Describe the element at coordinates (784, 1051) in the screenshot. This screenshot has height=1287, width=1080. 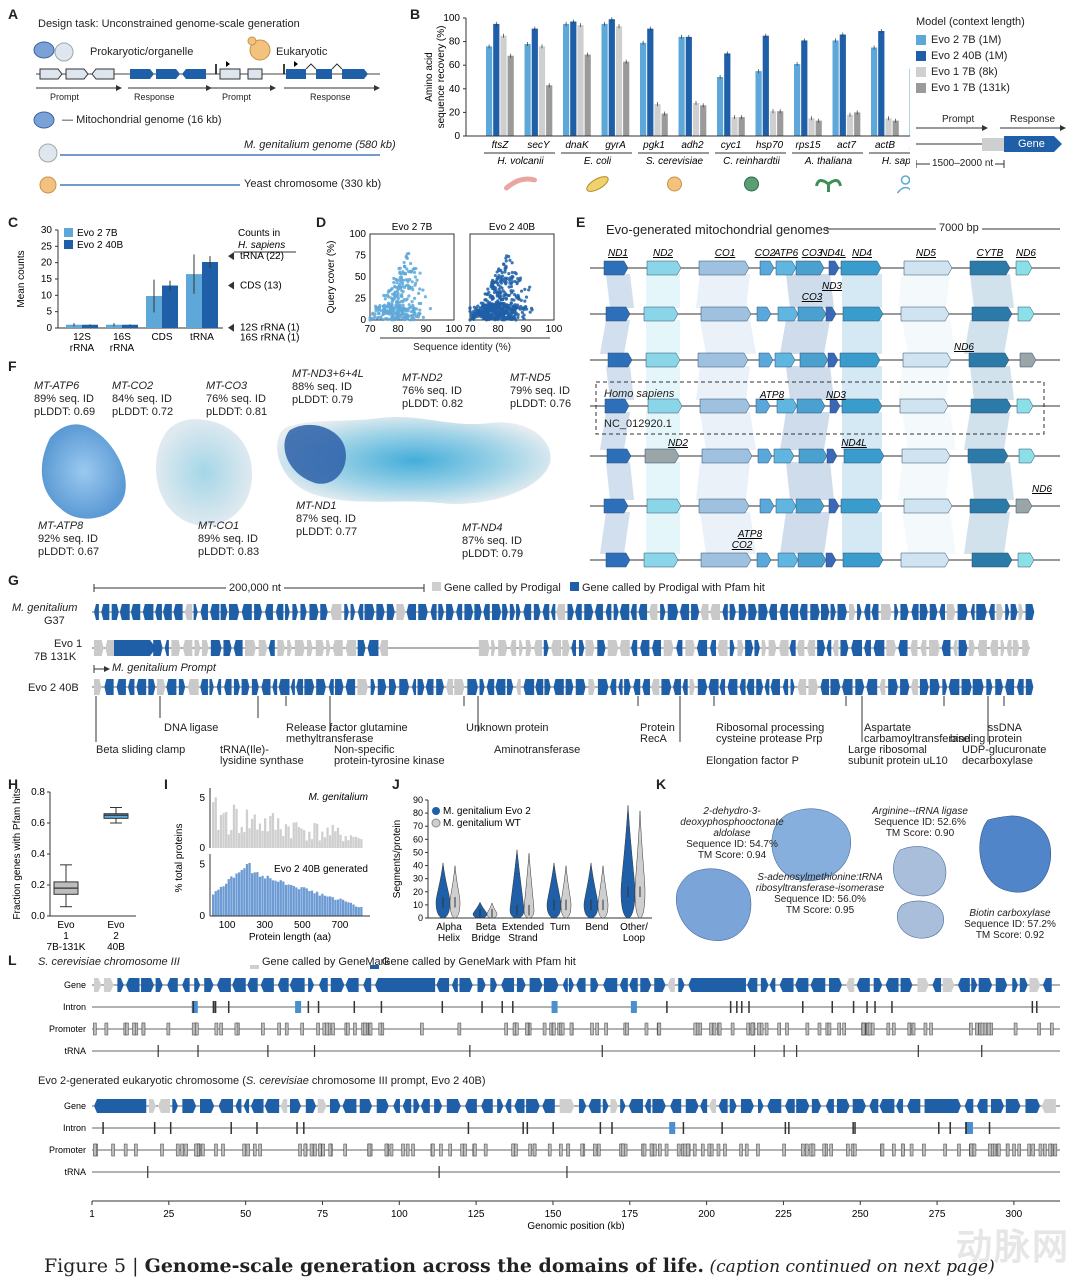
I see `l-trna` at that location.